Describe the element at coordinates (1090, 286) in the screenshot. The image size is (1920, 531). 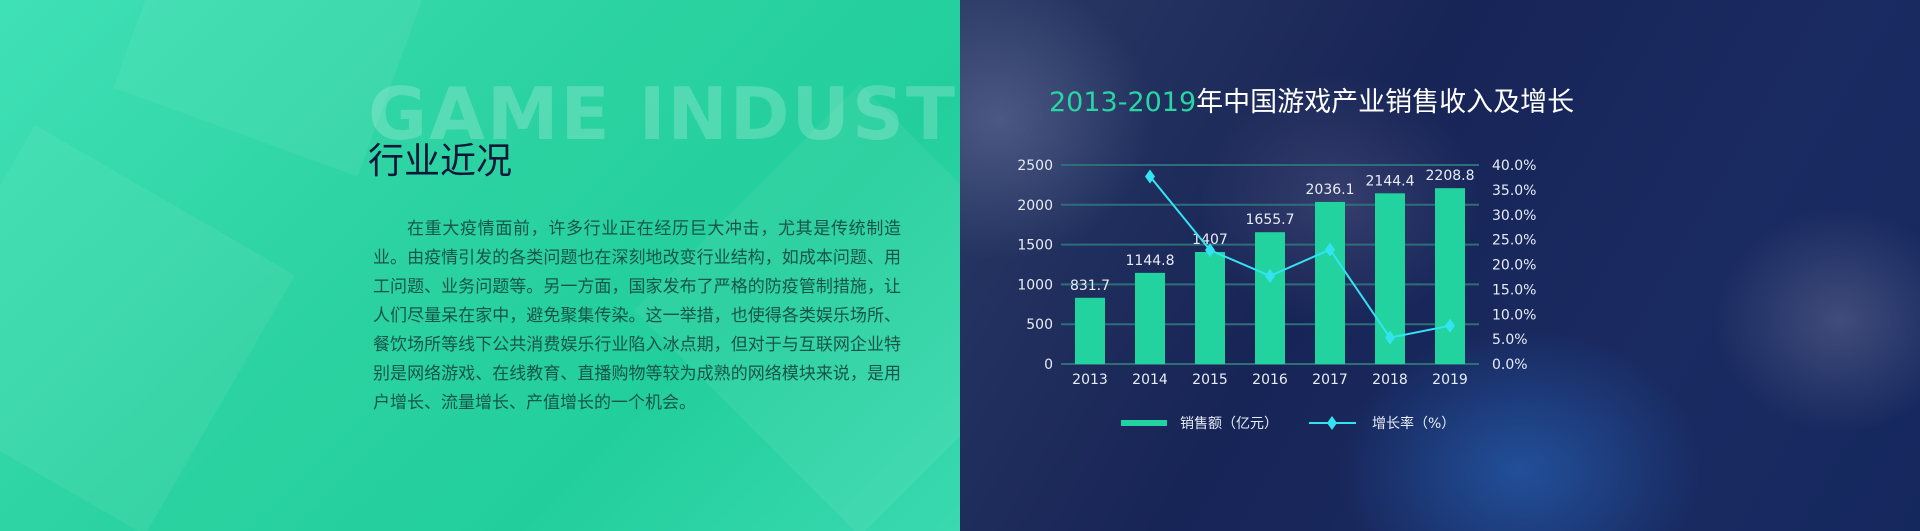
I see `bar-value-label: 831.7` at that location.